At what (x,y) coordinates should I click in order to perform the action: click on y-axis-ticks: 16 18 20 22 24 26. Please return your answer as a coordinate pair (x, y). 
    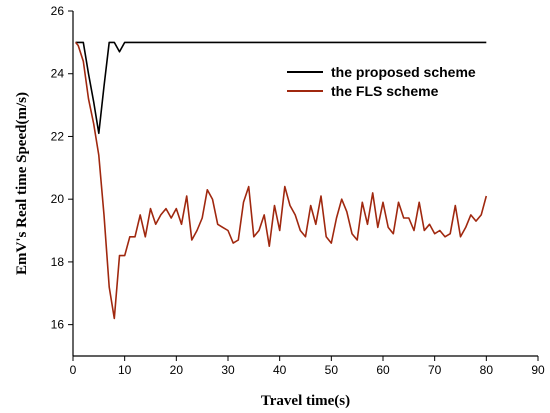
    Looking at the image, I should click on (62, 168).